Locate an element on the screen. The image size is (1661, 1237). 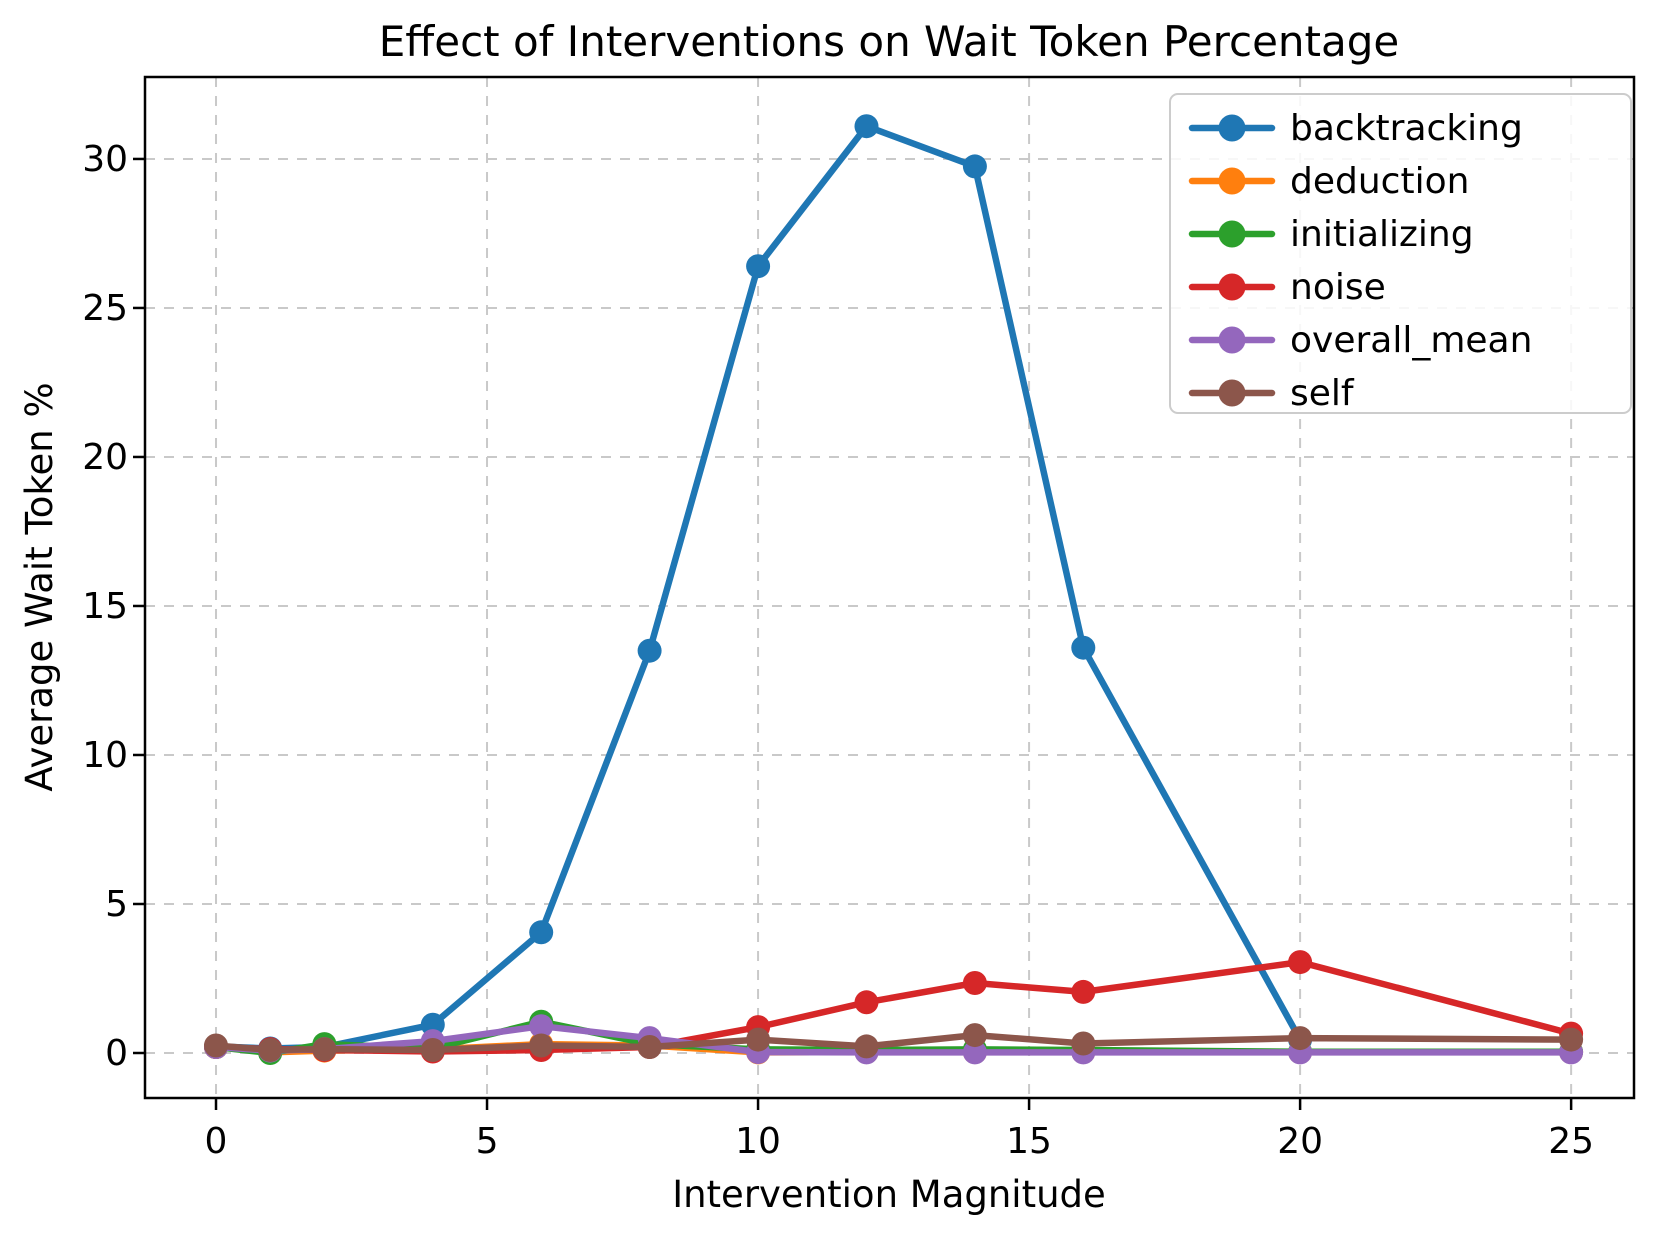
marker-self-x14 is located at coordinates (974, 1035).